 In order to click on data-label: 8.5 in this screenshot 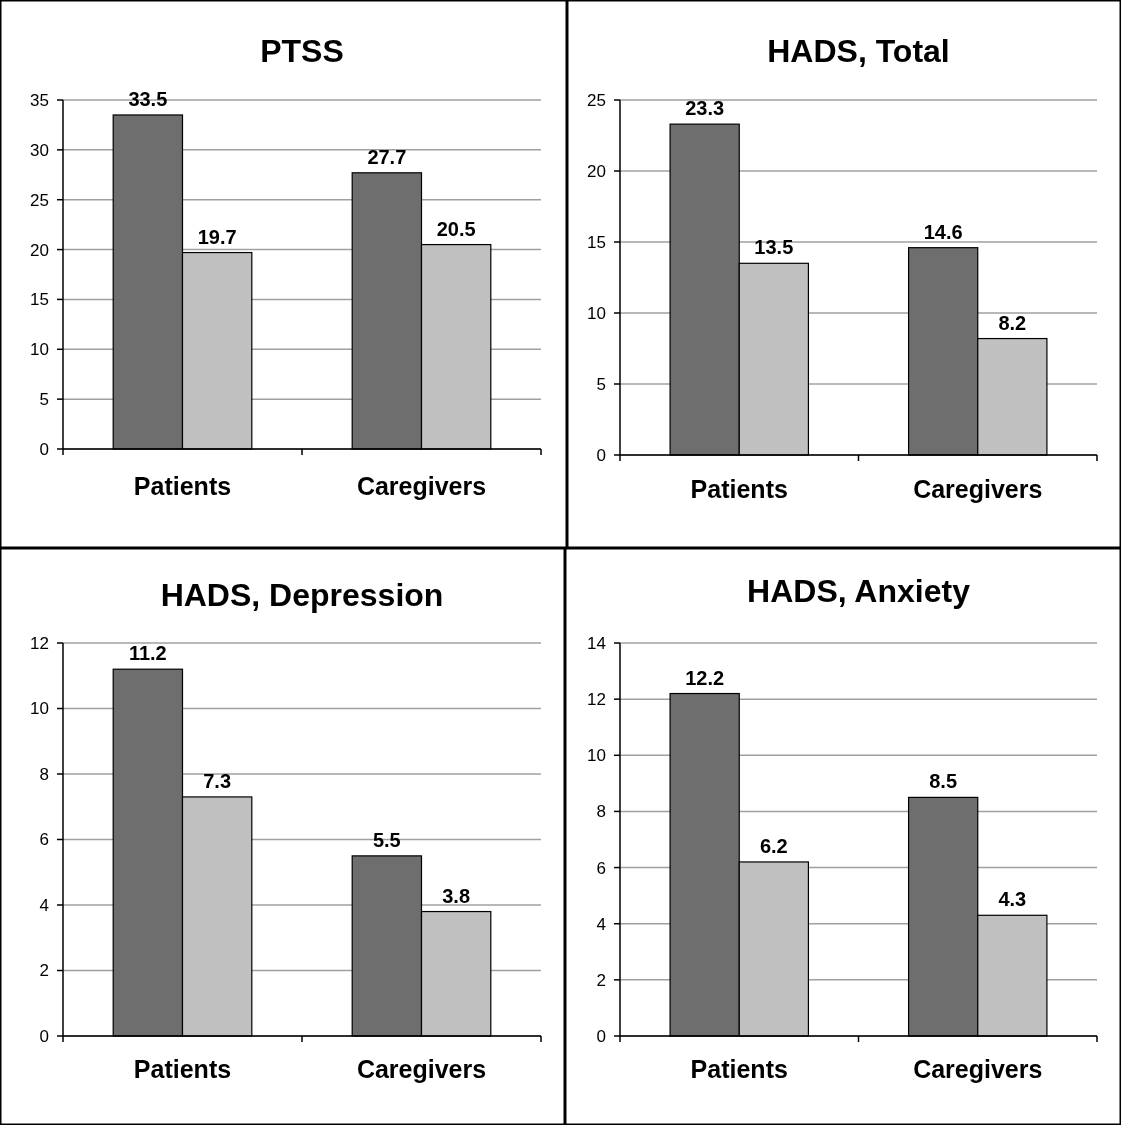, I will do `click(943, 781)`.